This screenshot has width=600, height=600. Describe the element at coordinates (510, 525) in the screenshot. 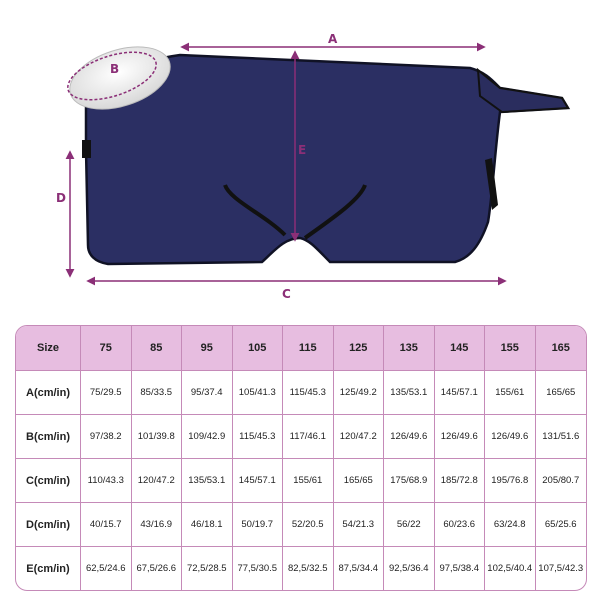

I see `table-cell: 63/24.8` at that location.